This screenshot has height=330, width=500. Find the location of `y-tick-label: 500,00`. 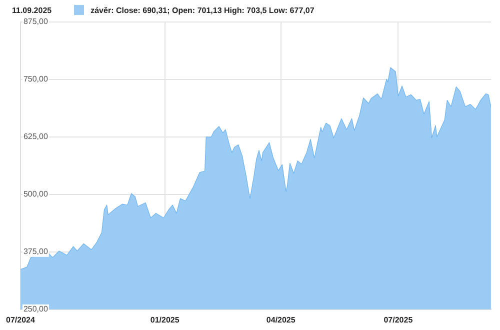

y-tick-label: 500,00 is located at coordinates (35, 194).